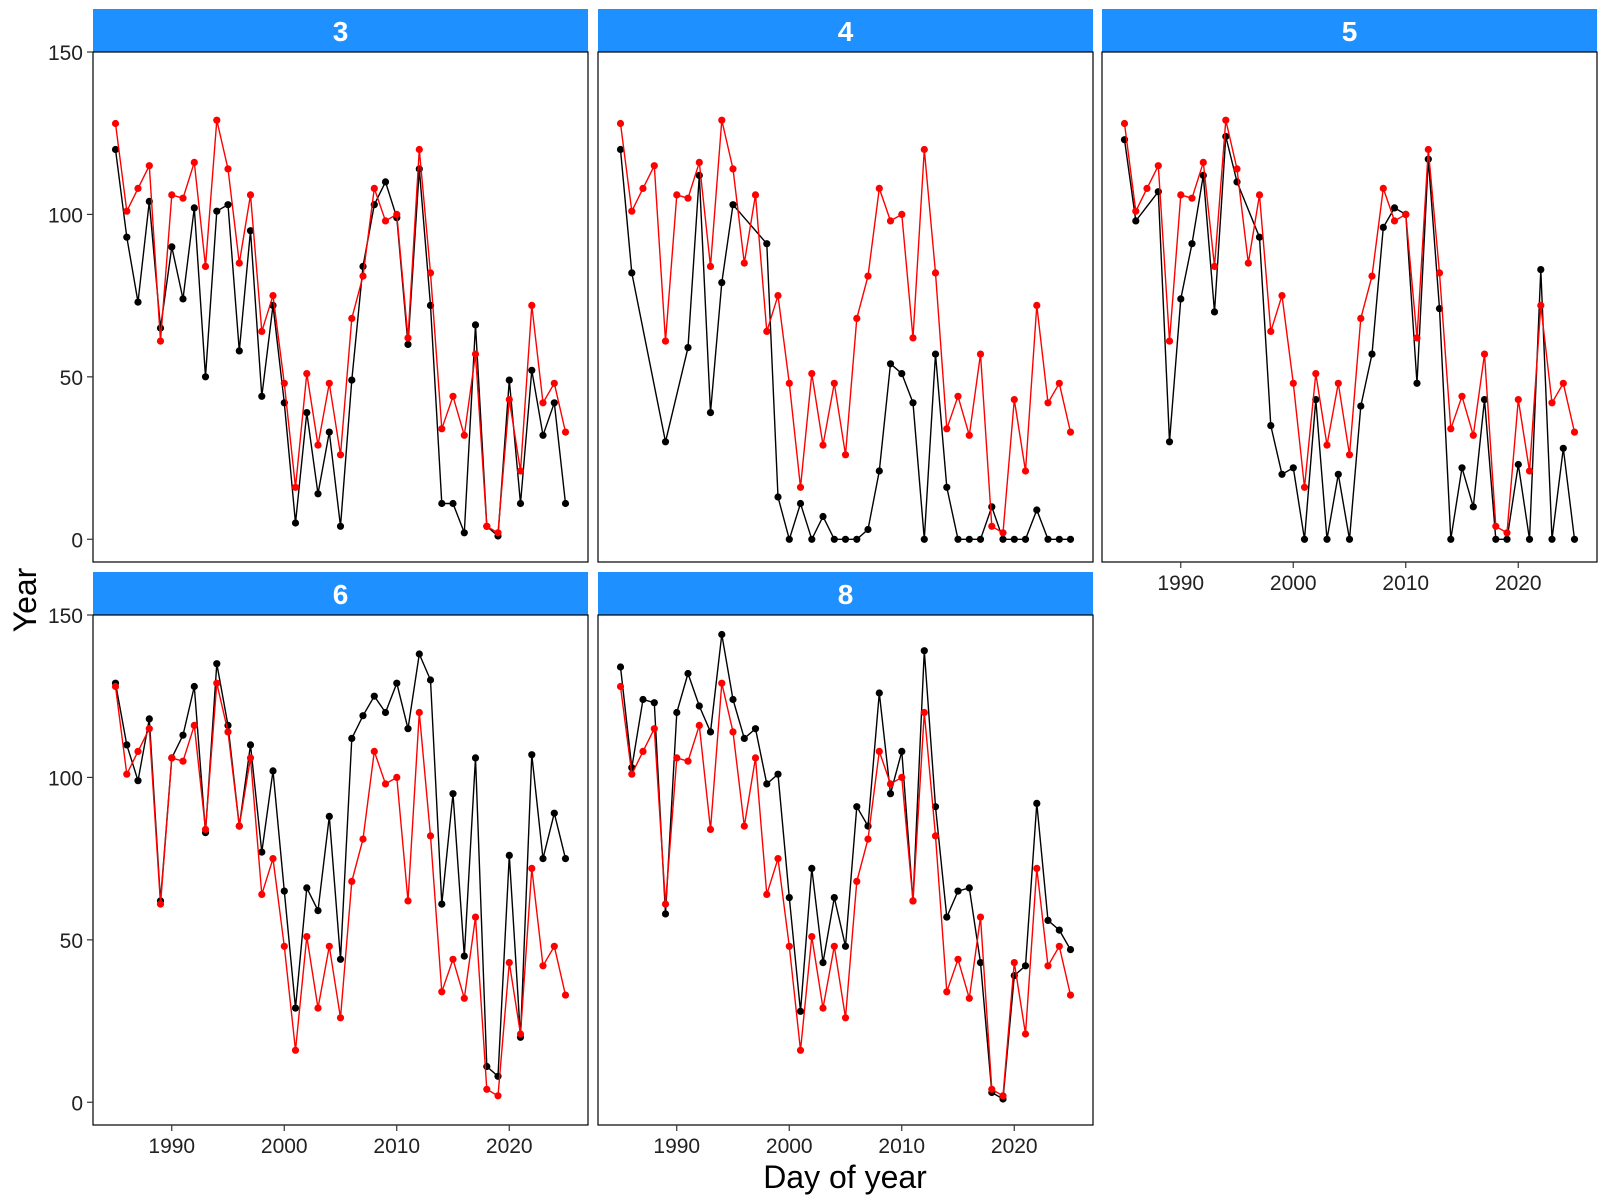 The image size is (1600, 1200). What do you see at coordinates (1518, 583) in the screenshot?
I see `x-tick-label: 2020` at bounding box center [1518, 583].